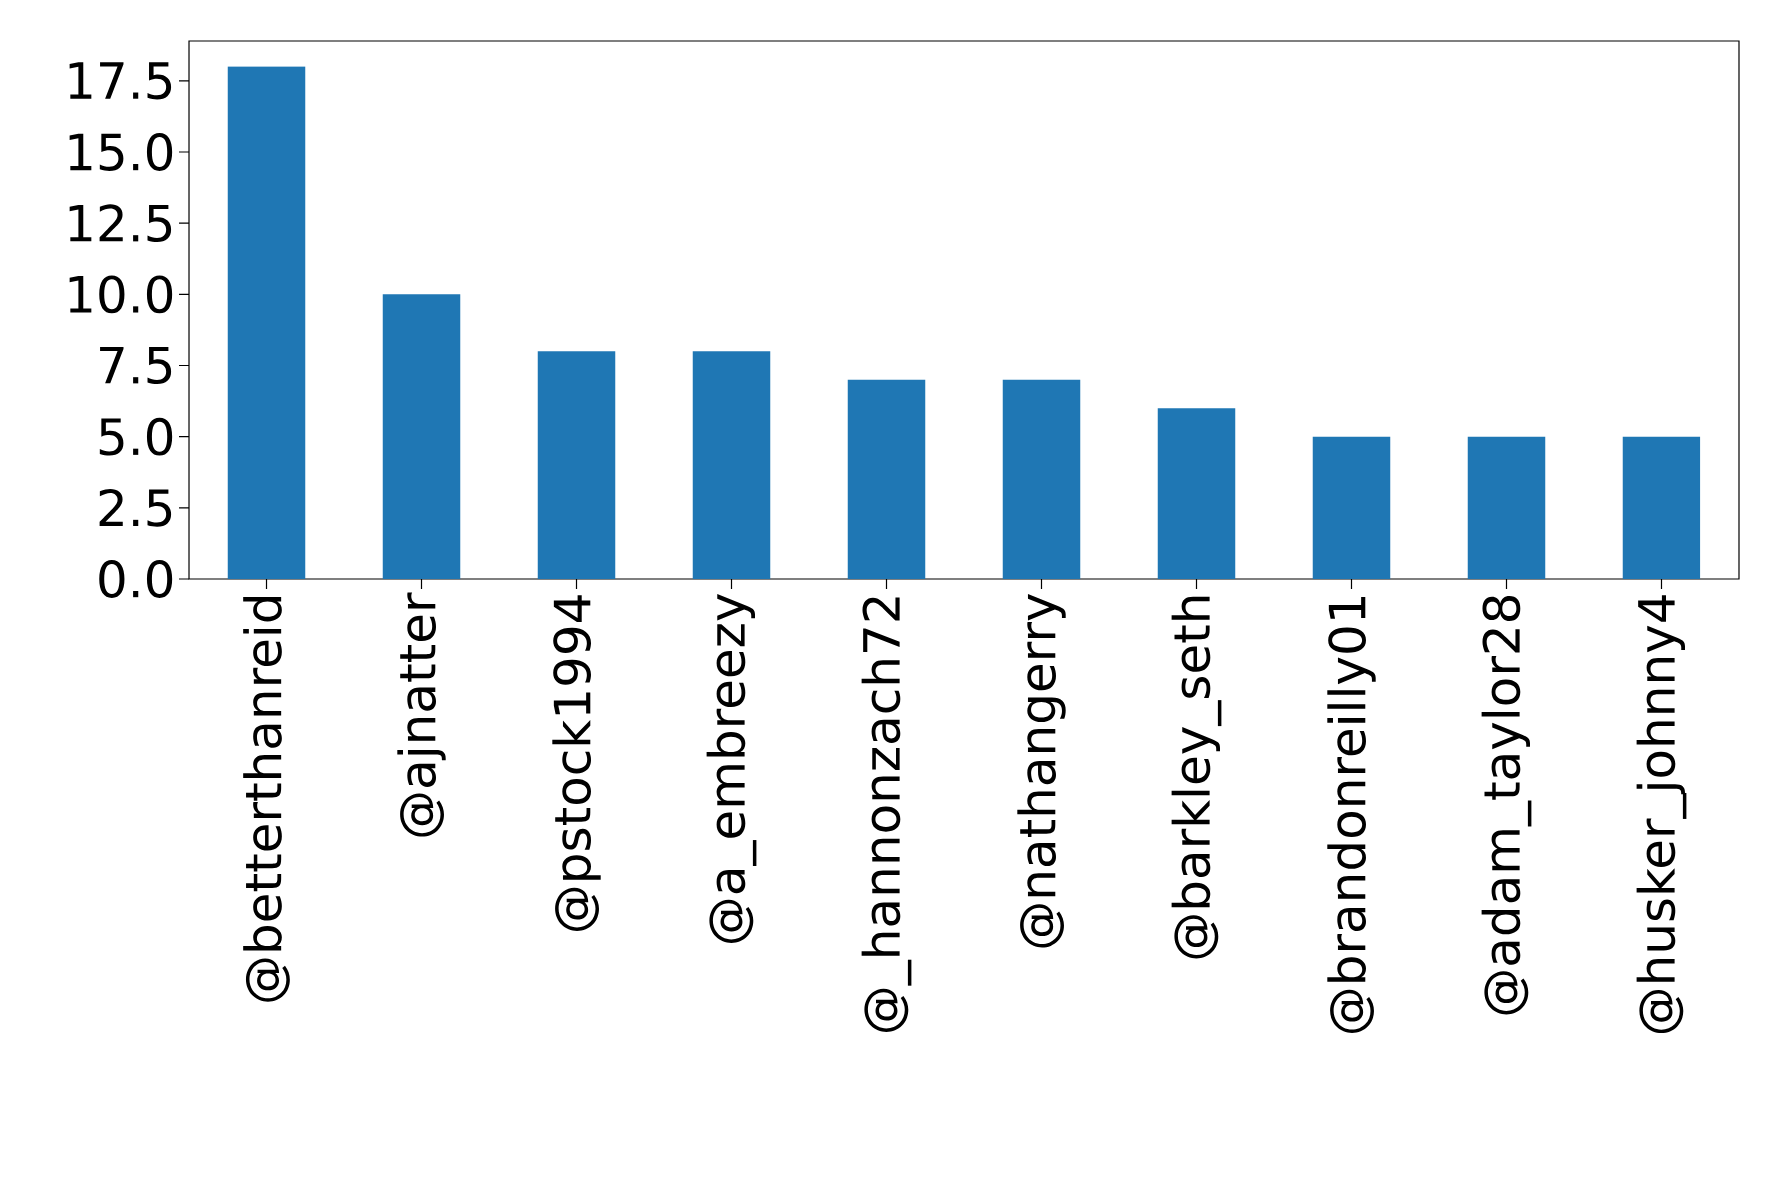 The height and width of the screenshot is (1183, 1778). What do you see at coordinates (886, 814) in the screenshot?
I see `x-tick-label: @_hannonzach72` at bounding box center [886, 814].